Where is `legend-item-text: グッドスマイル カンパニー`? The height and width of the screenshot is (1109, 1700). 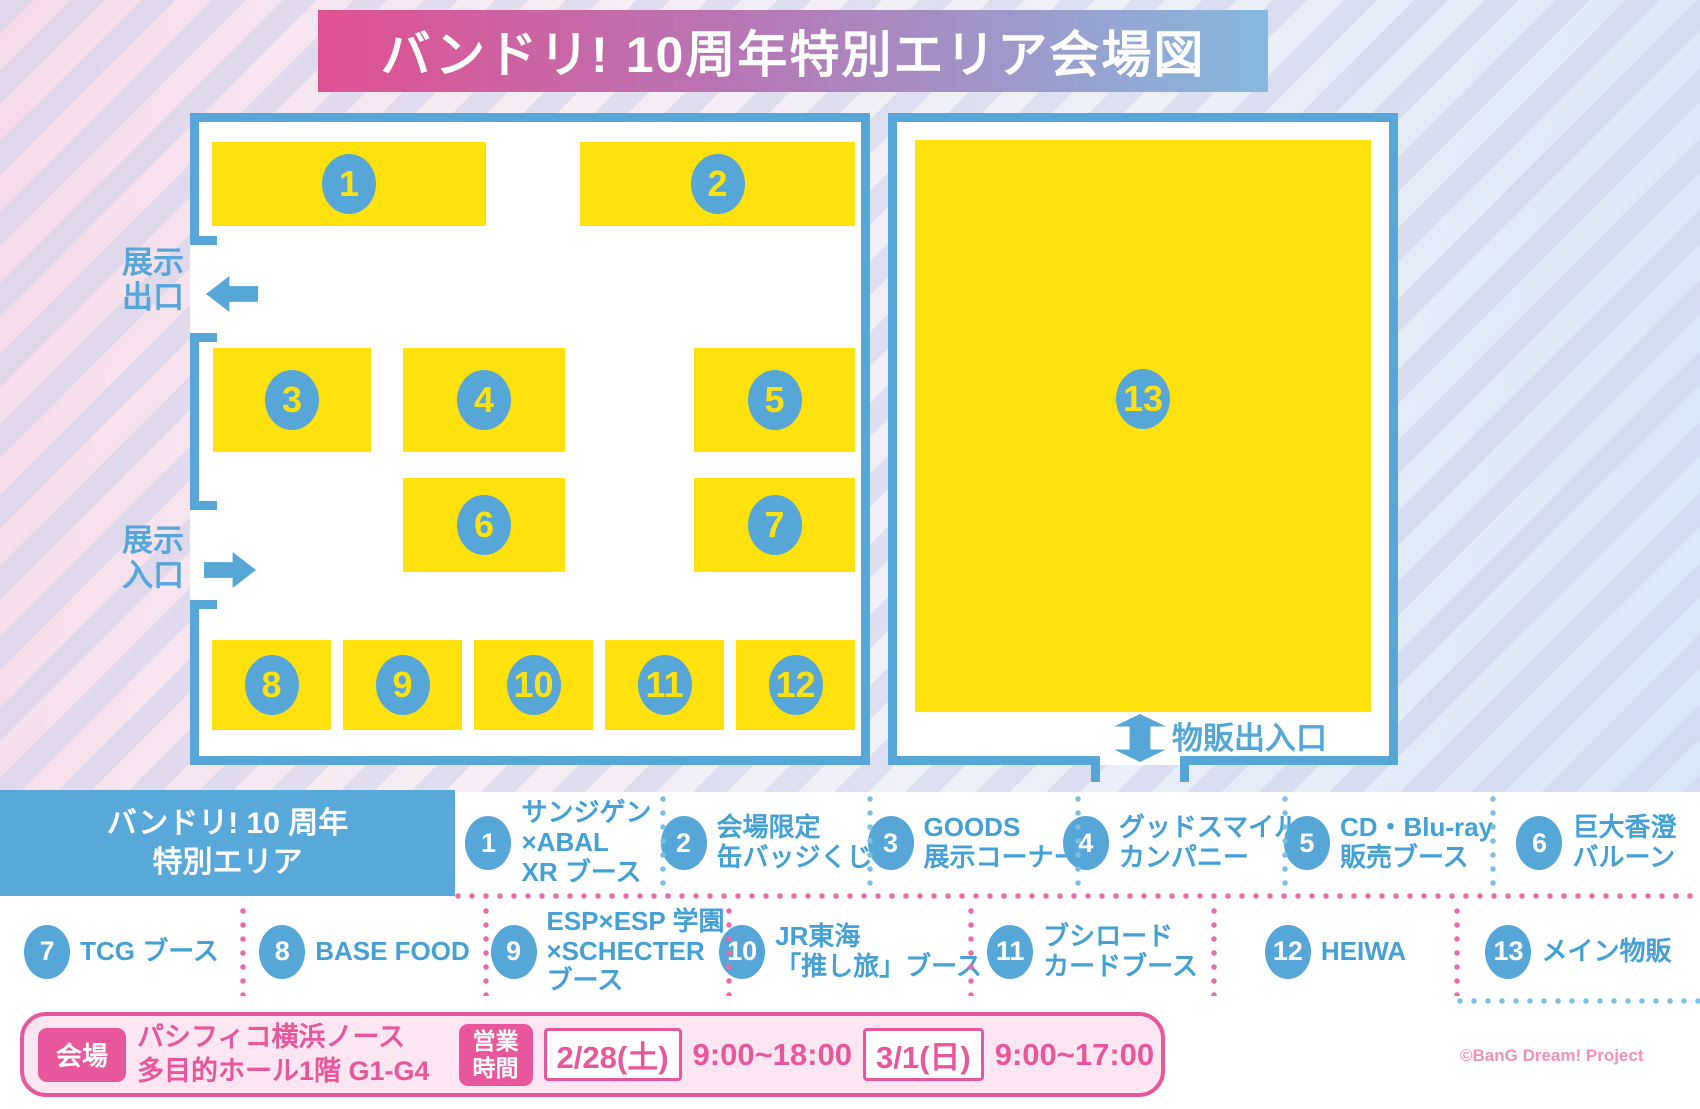
legend-item-text: グッドスマイル カンパニー is located at coordinates (1209, 842).